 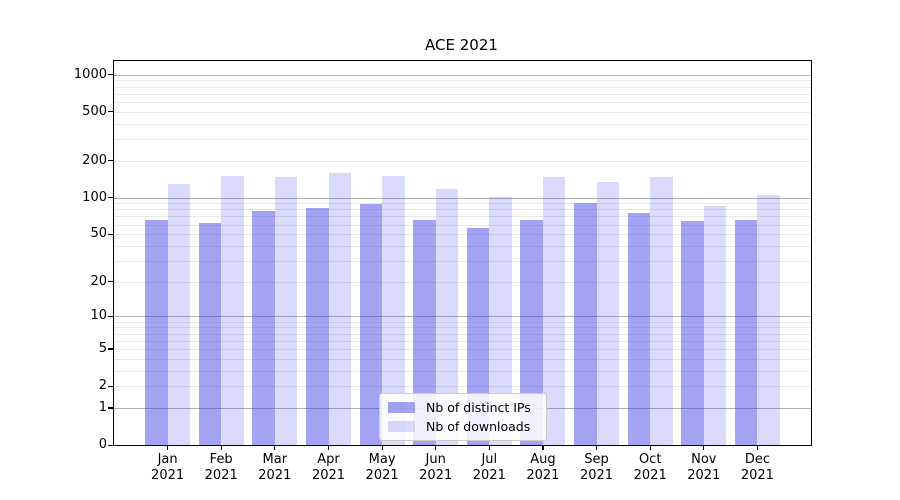 What do you see at coordinates (757, 447) in the screenshot?
I see `x-tick-dec-2021` at bounding box center [757, 447].